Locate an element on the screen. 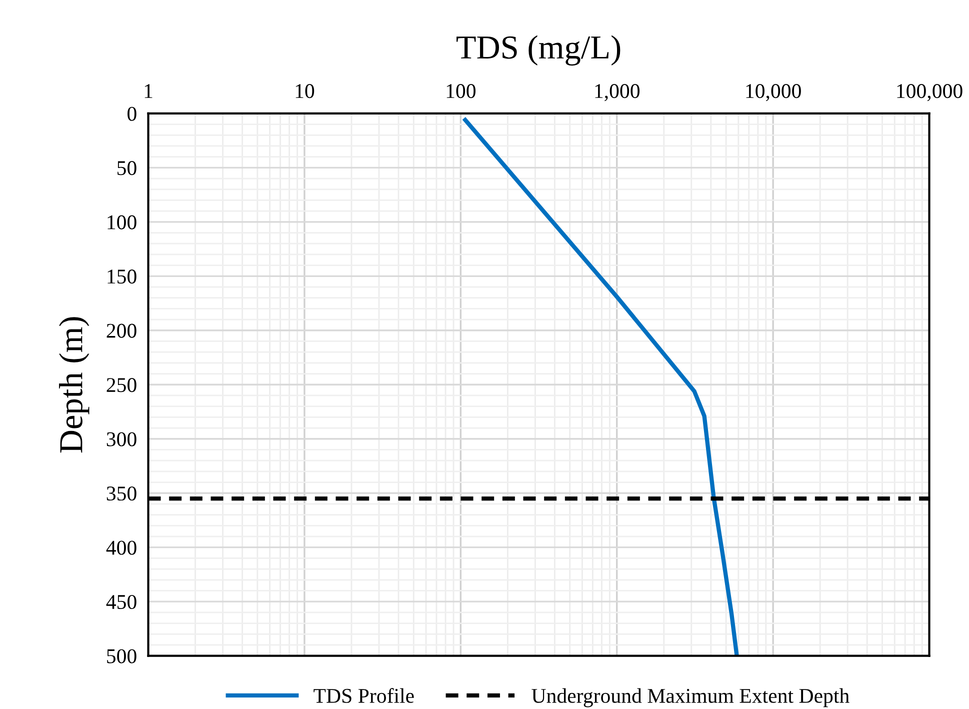 This screenshot has height=709, width=969. x-tick-label: 10,000 is located at coordinates (773, 93).